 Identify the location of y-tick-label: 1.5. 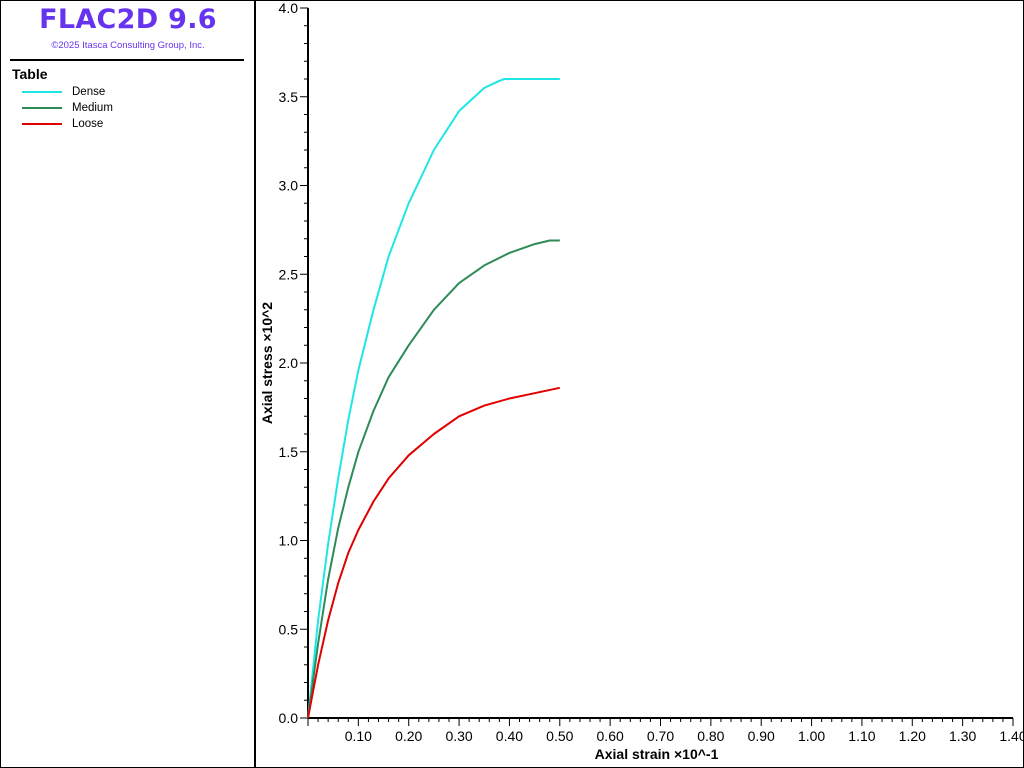
(289, 452).